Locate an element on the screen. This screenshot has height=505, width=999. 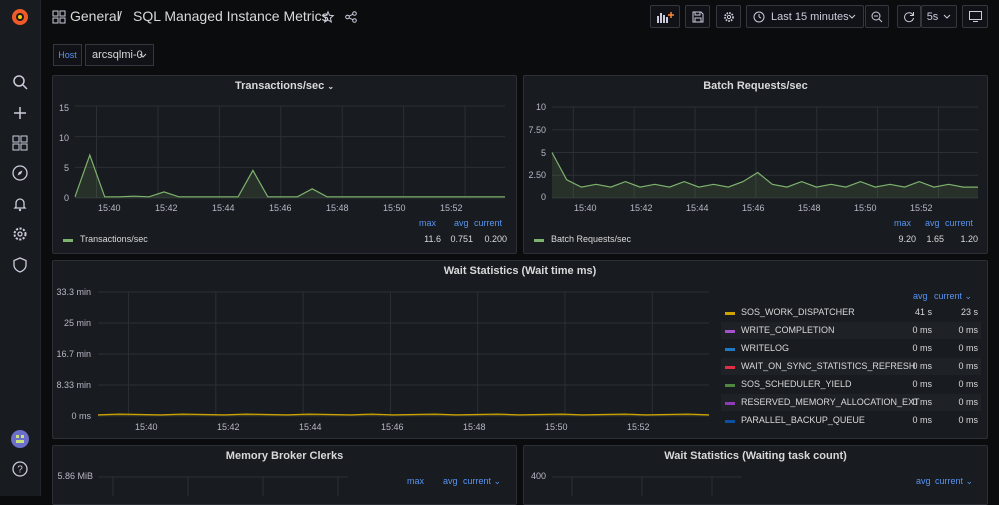
legend-avg: 1.65 is located at coordinates (935, 239).